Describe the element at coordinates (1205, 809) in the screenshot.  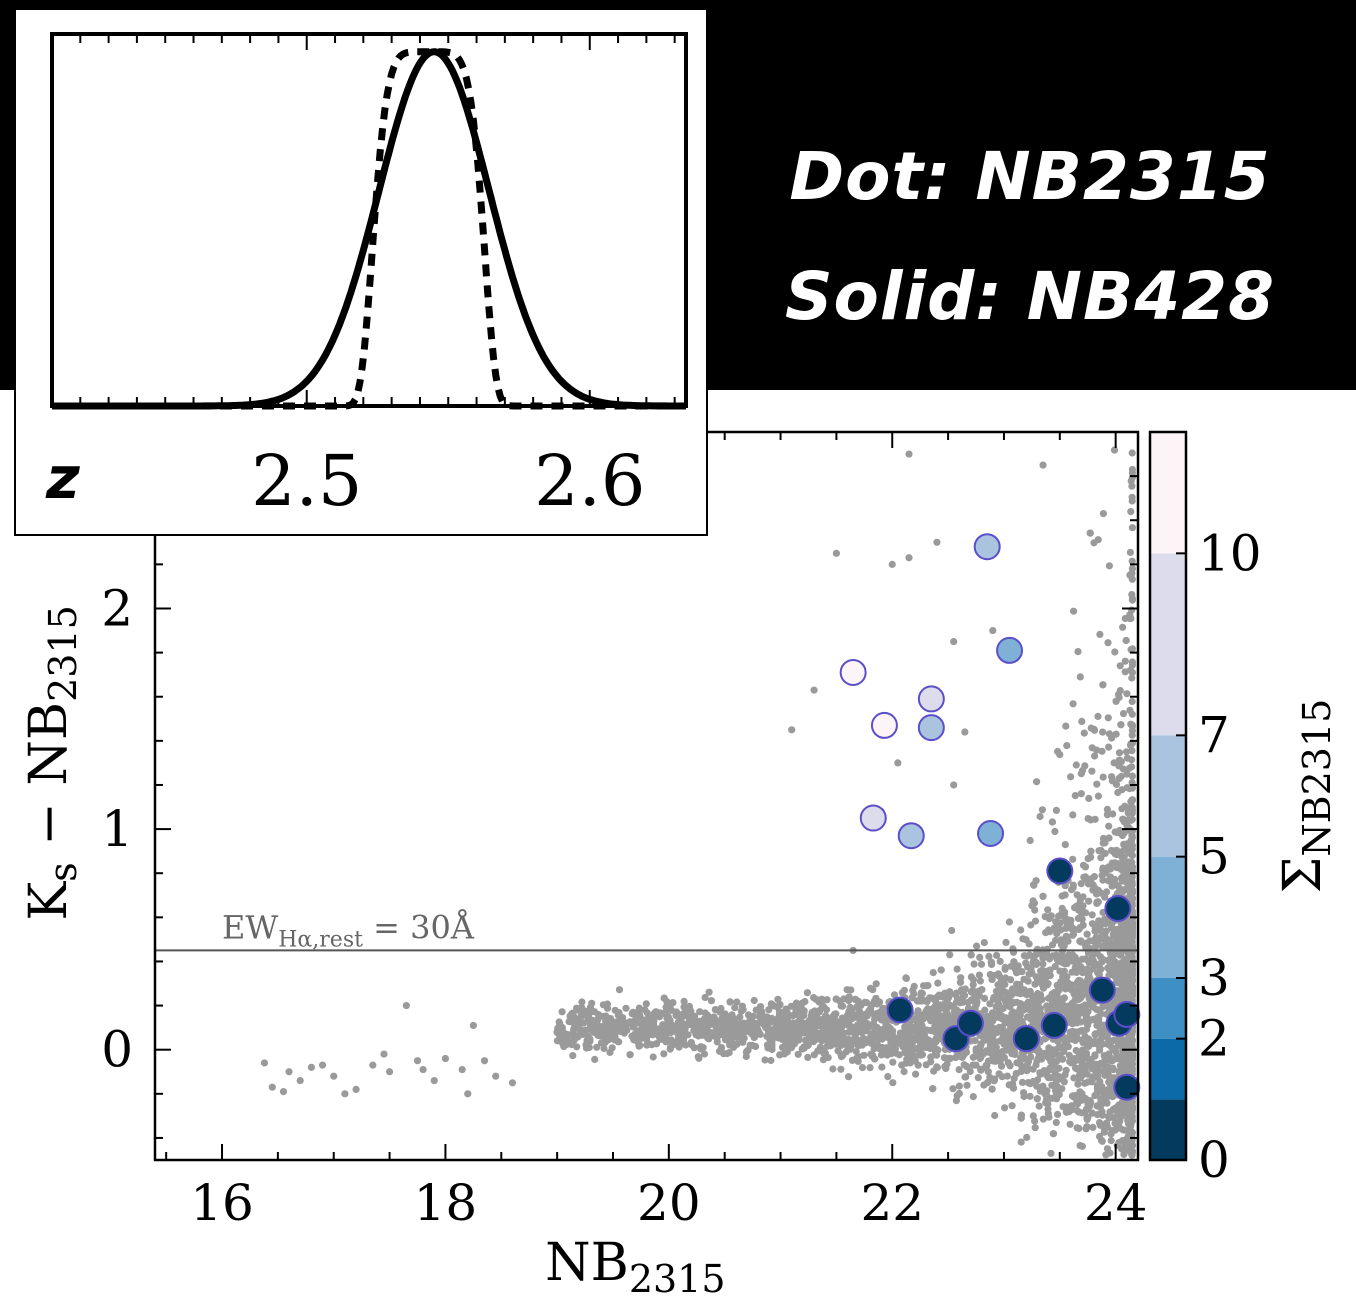
I see `colorbar: 0 23 5 7 10` at that location.